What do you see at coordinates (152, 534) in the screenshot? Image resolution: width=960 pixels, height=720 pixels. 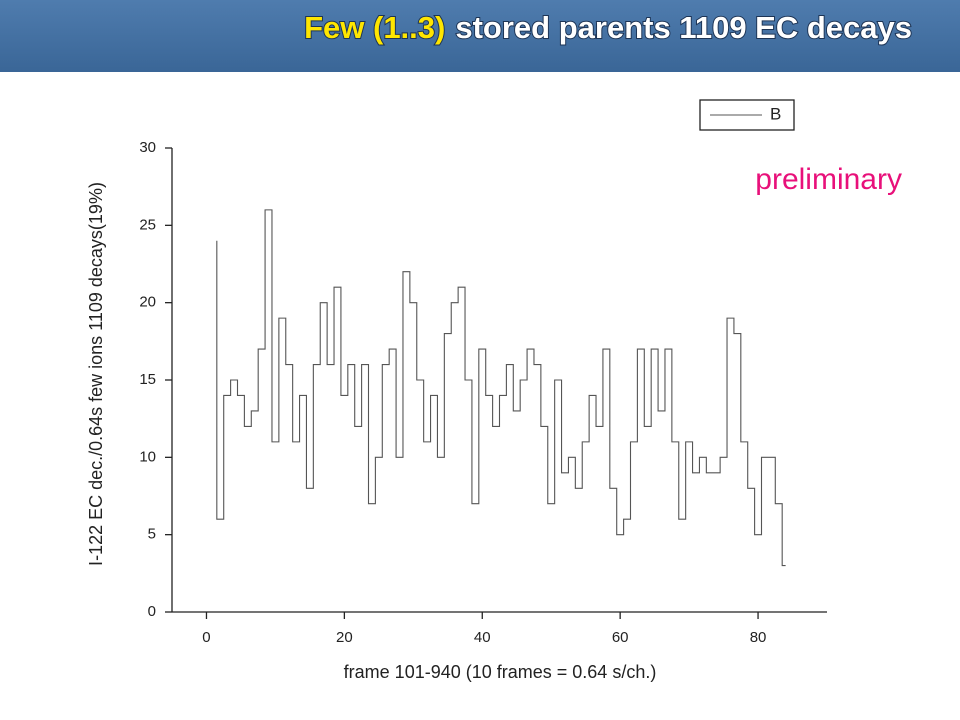 I see `y-tick-label: 5` at bounding box center [152, 534].